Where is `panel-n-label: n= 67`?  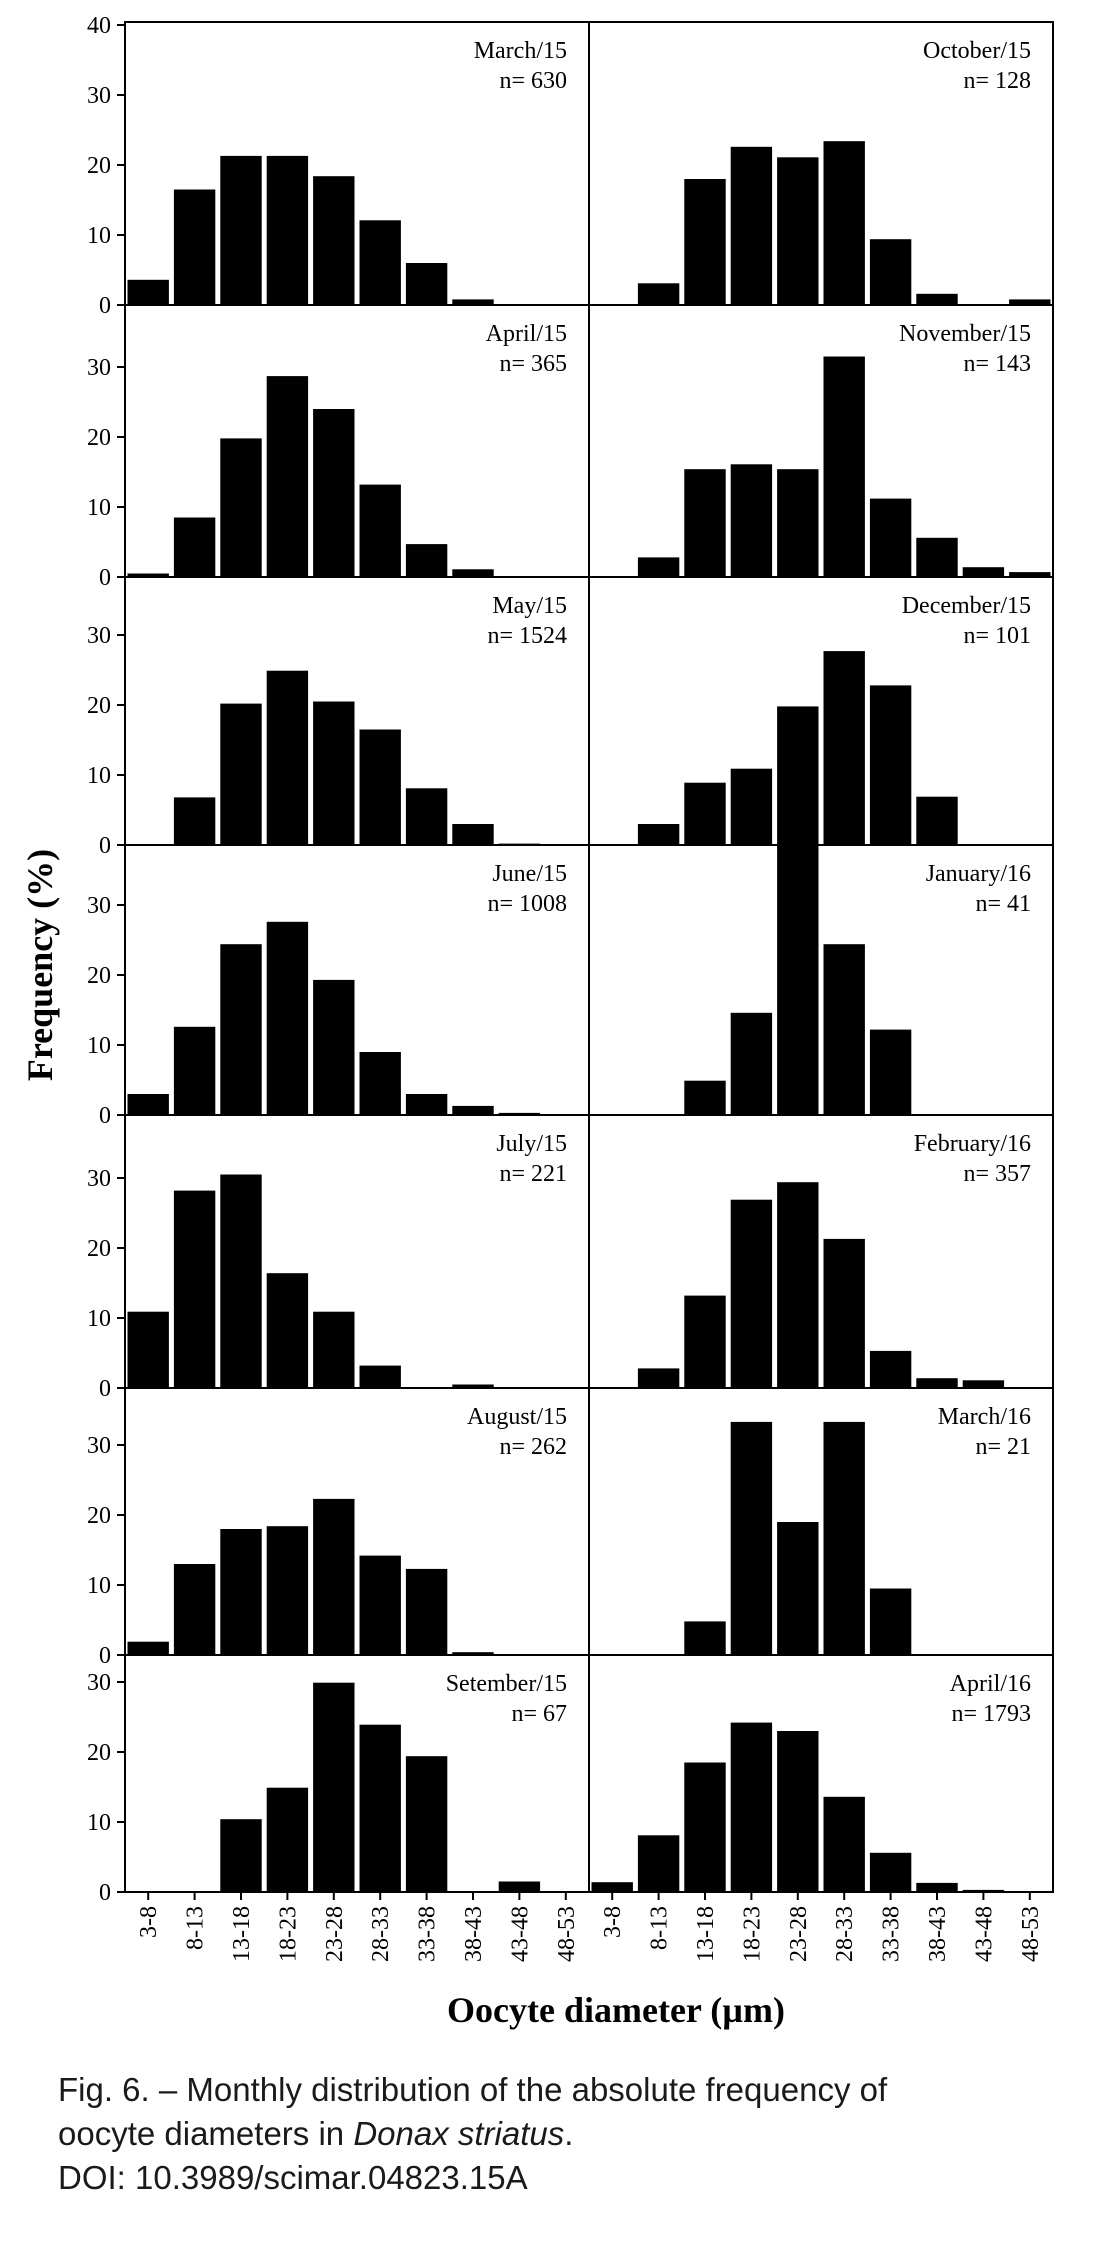
panel-n-label: n= 67 is located at coordinates (539, 1714).